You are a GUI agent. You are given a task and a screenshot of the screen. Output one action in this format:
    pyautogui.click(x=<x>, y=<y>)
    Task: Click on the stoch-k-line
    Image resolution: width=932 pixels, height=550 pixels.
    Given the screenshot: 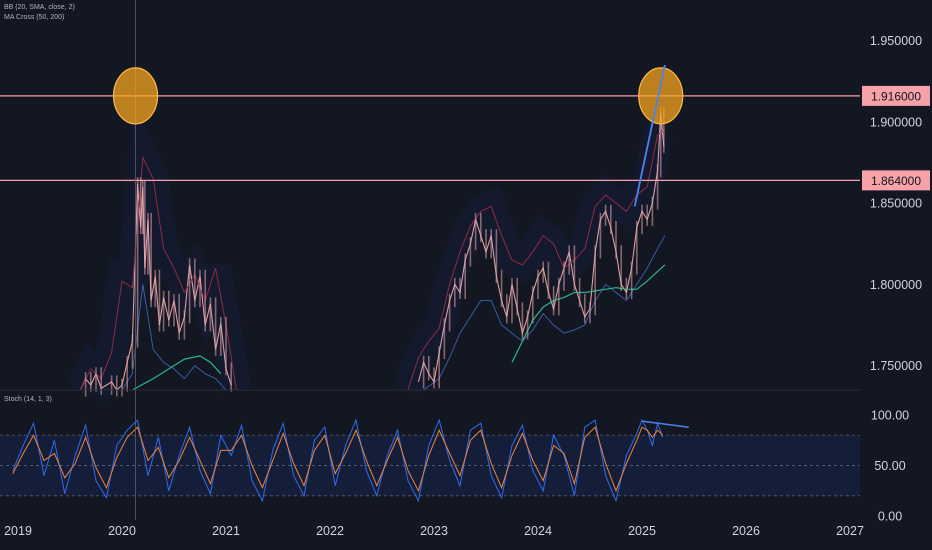 What is the action you would take?
    pyautogui.click(x=338, y=460)
    